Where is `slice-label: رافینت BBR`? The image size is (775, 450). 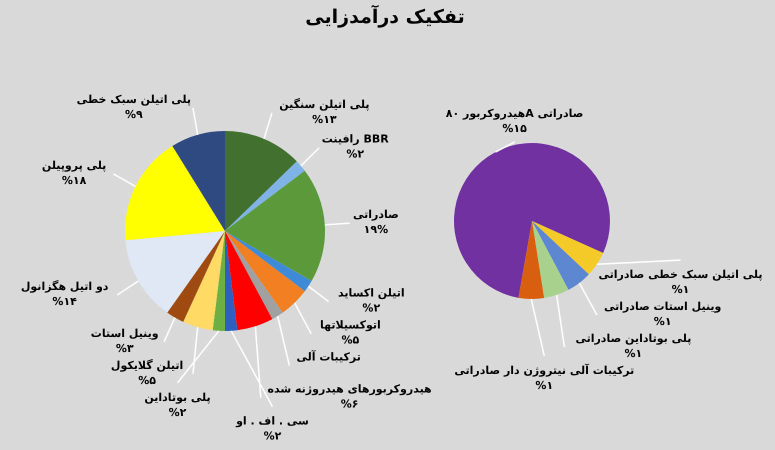 slice-label: رافینت BBR is located at coordinates (356, 139).